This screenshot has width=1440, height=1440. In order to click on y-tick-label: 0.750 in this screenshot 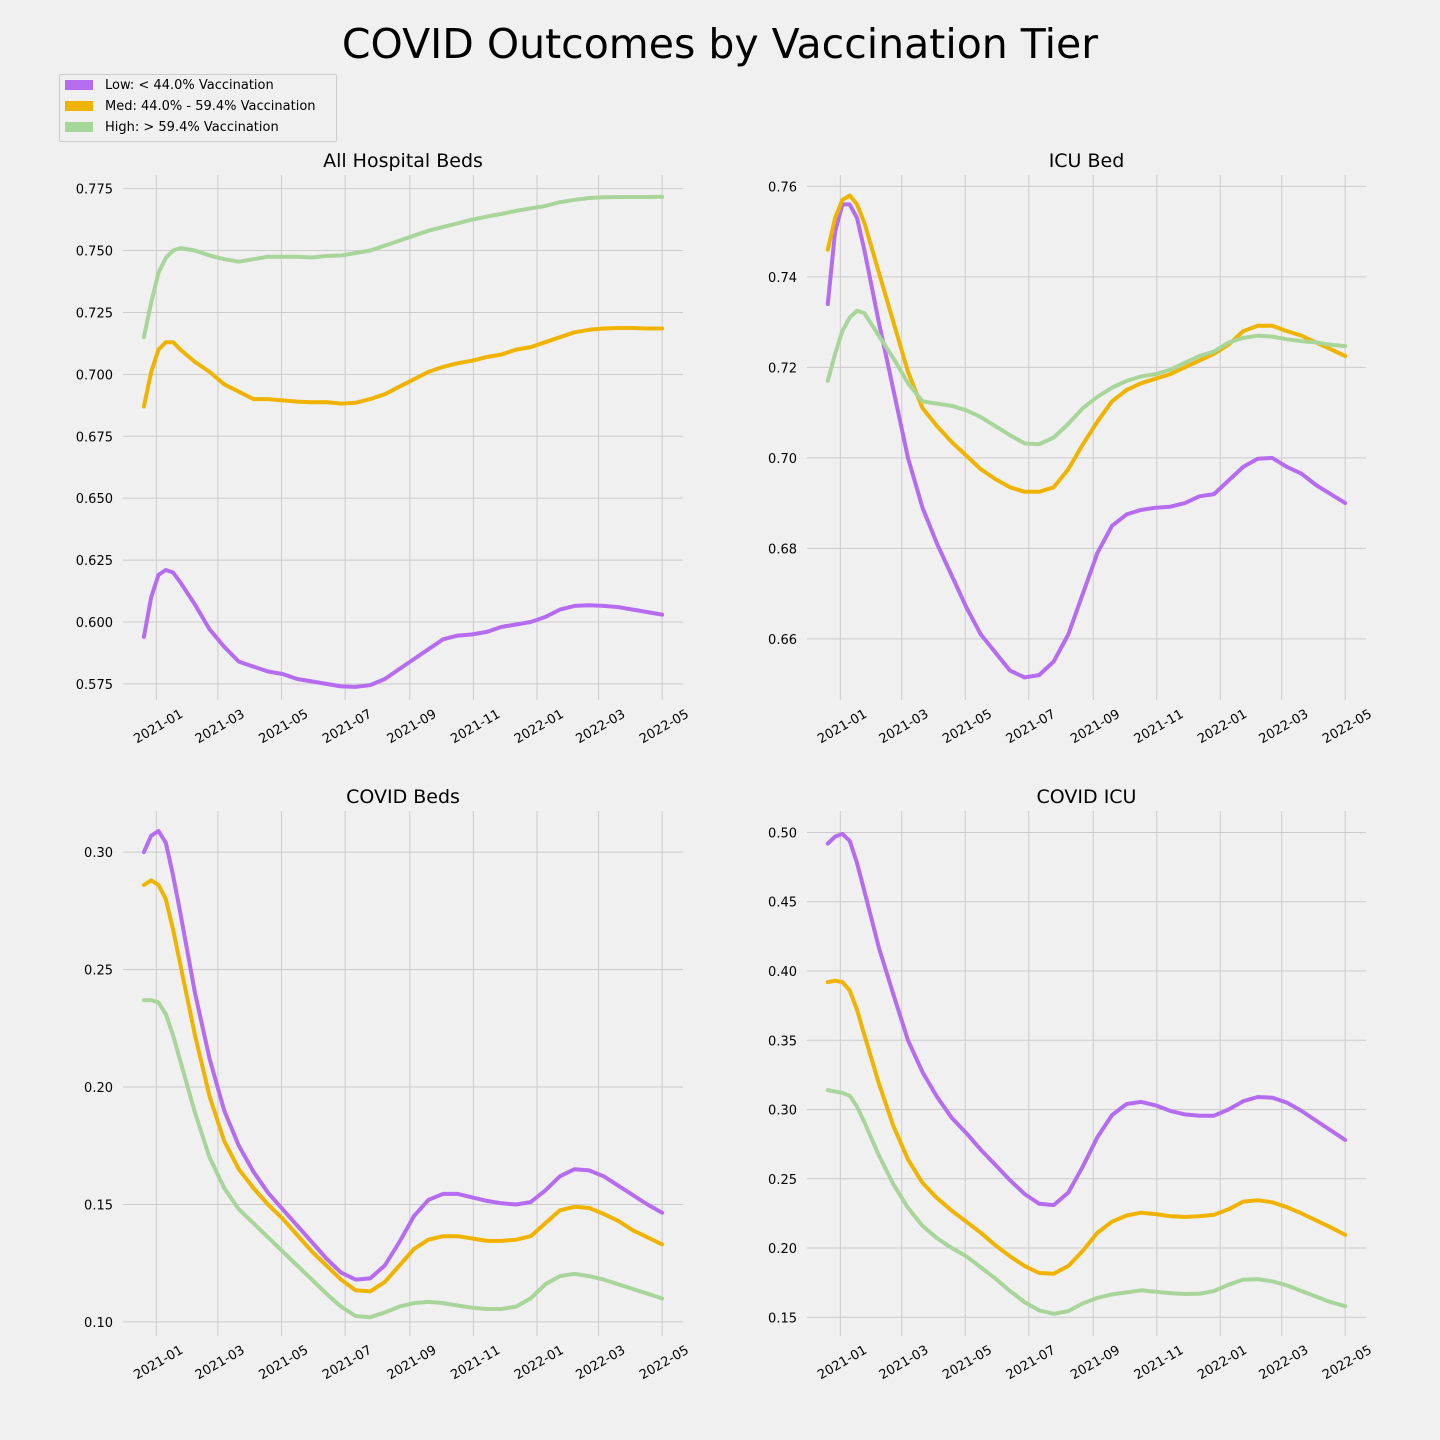, I will do `click(94, 252)`.